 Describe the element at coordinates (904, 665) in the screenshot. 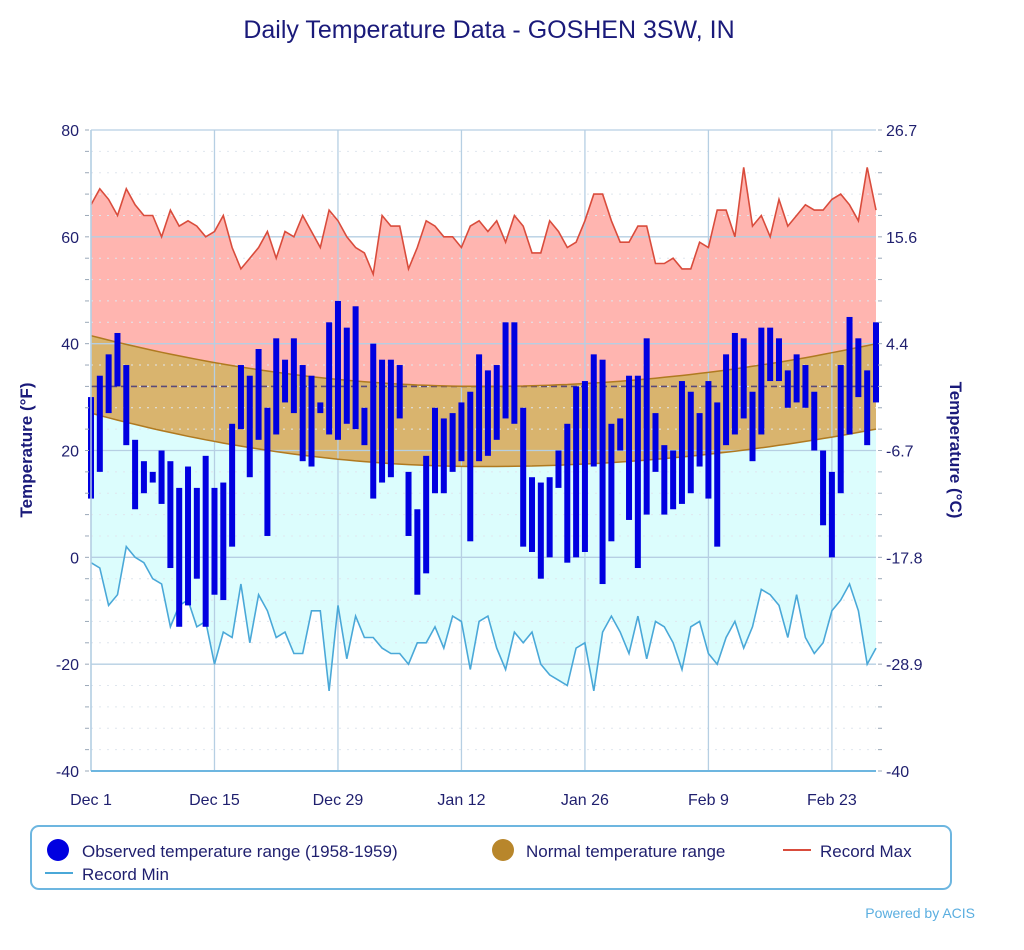

I see `y-tick-label-right: -28.9` at that location.